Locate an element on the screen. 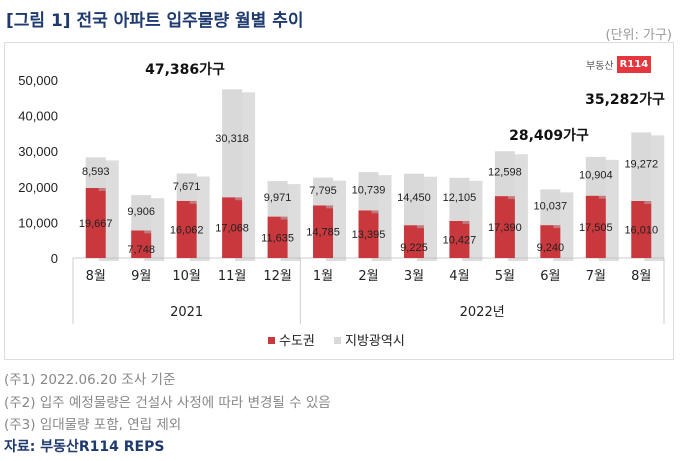 The width and height of the screenshot is (680, 461). y-tick-label: 10,000 is located at coordinates (38, 222).